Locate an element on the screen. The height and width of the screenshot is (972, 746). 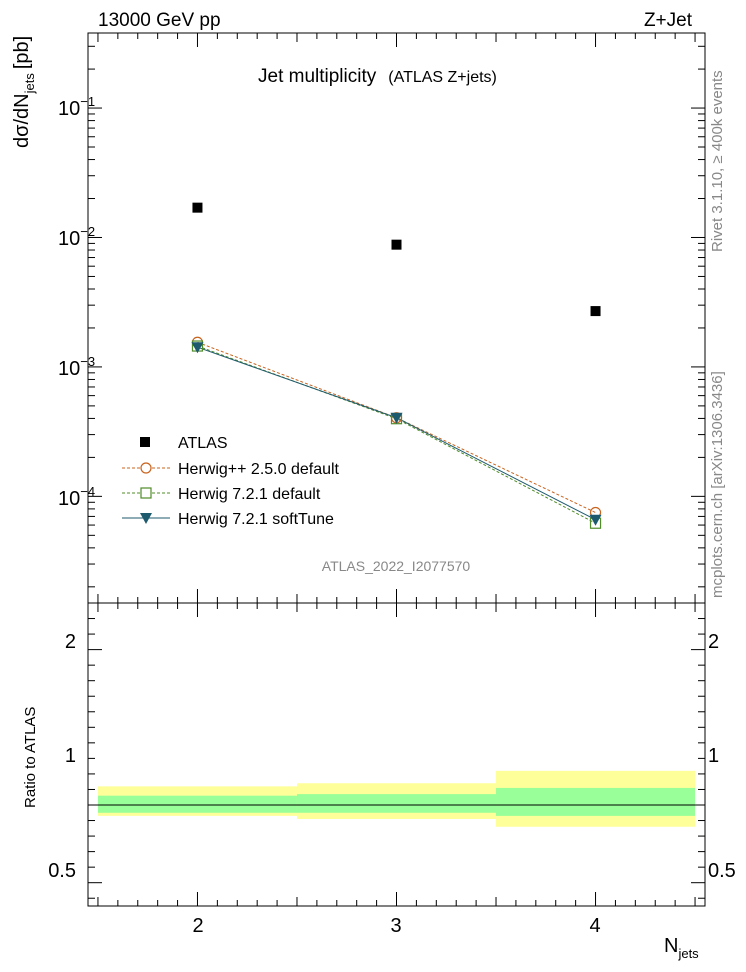
header-process: Z+Jet is located at coordinates (668, 20).